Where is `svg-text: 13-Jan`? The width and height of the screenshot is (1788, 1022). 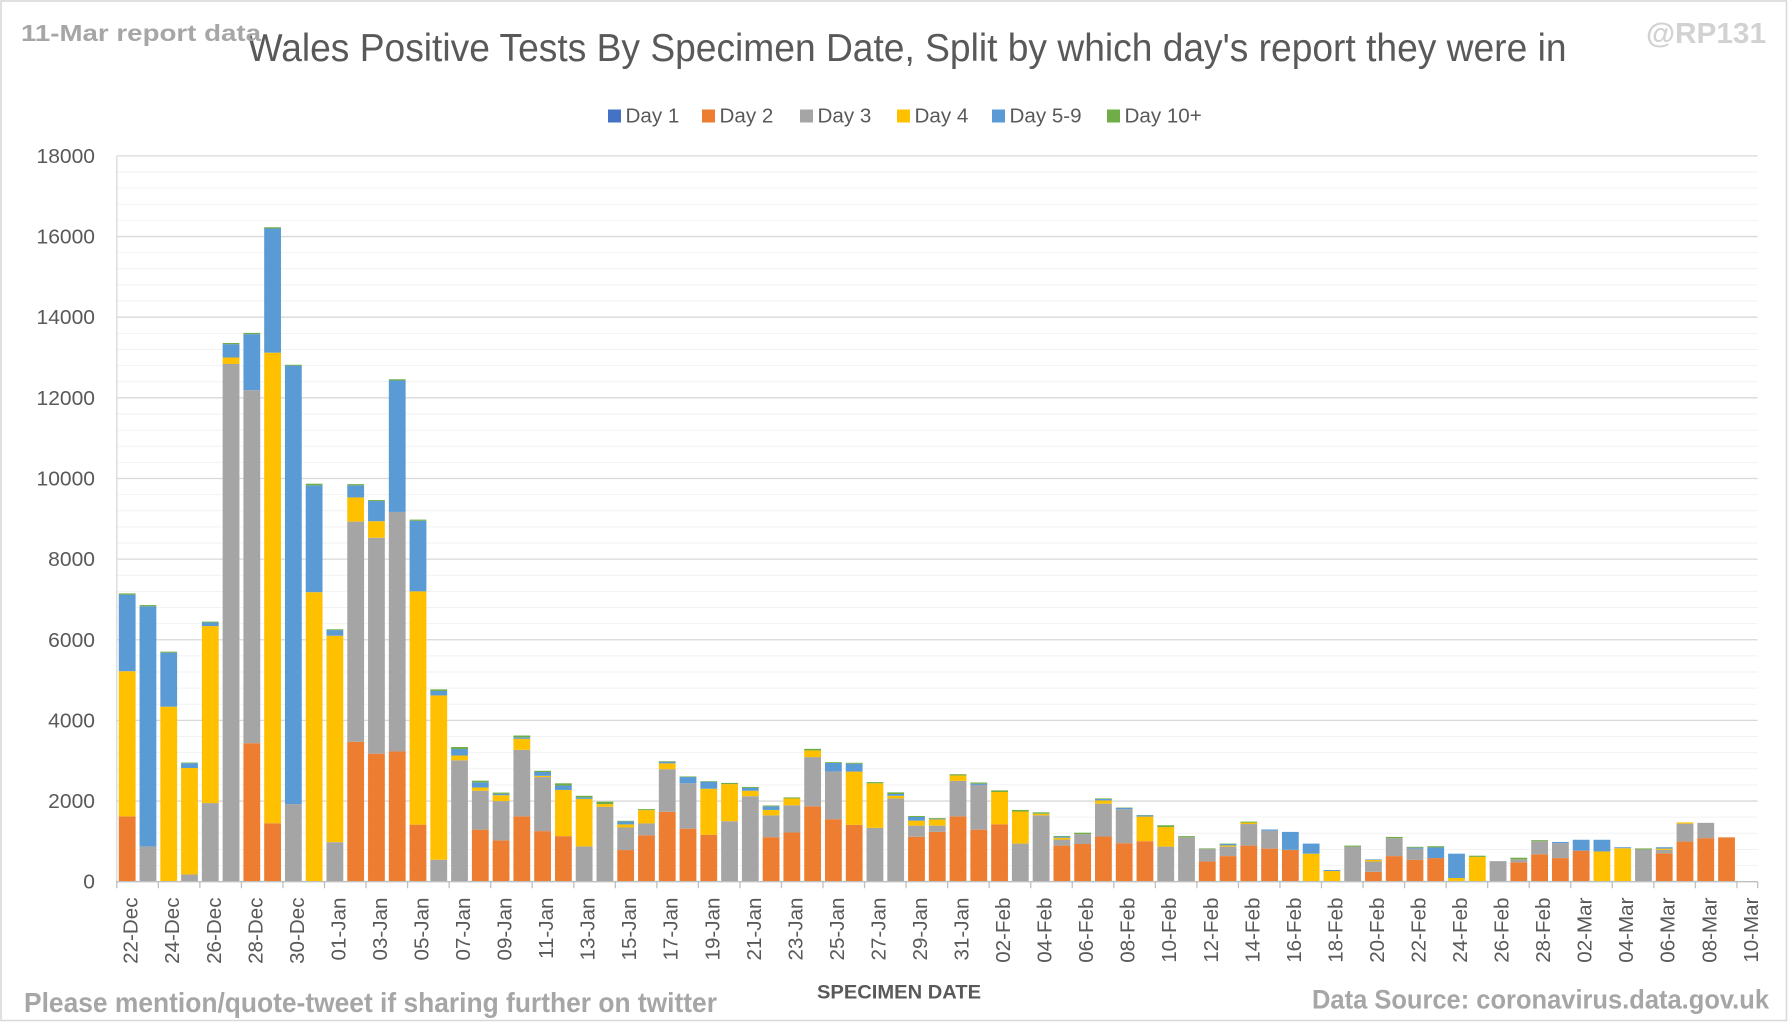
svg-text: 13-Jan is located at coordinates (588, 929).